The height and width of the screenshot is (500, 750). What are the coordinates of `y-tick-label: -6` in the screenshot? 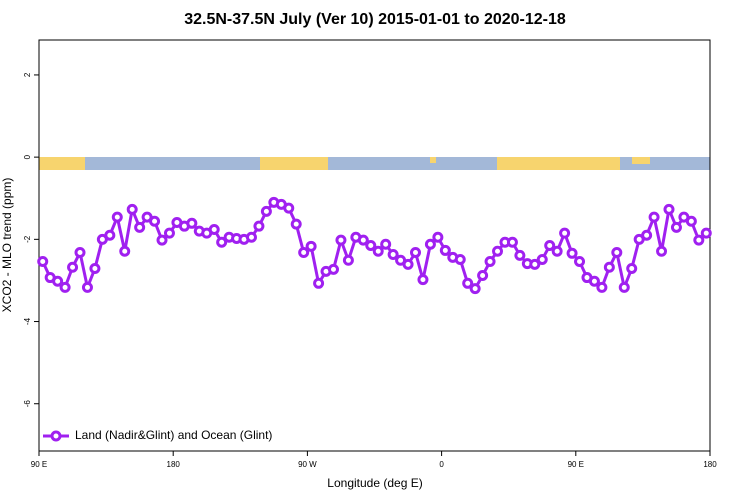 It's located at (27, 404).